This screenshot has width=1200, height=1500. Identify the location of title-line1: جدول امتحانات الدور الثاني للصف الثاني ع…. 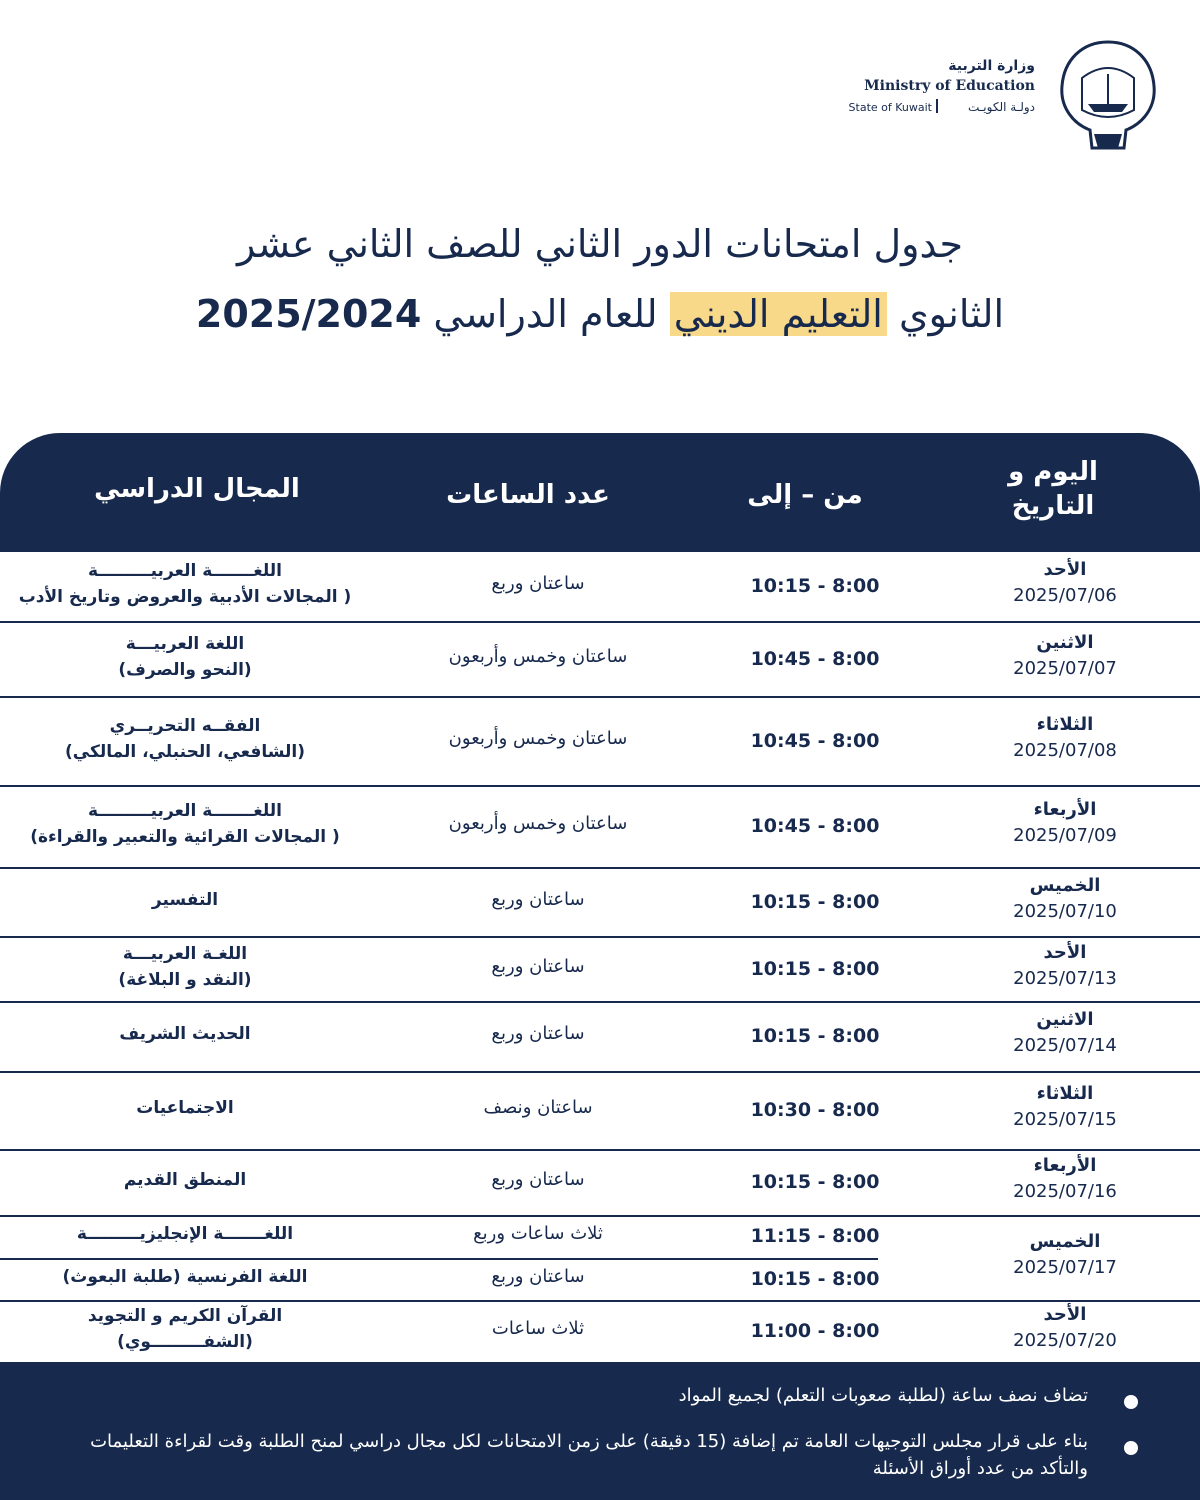
(600, 244).